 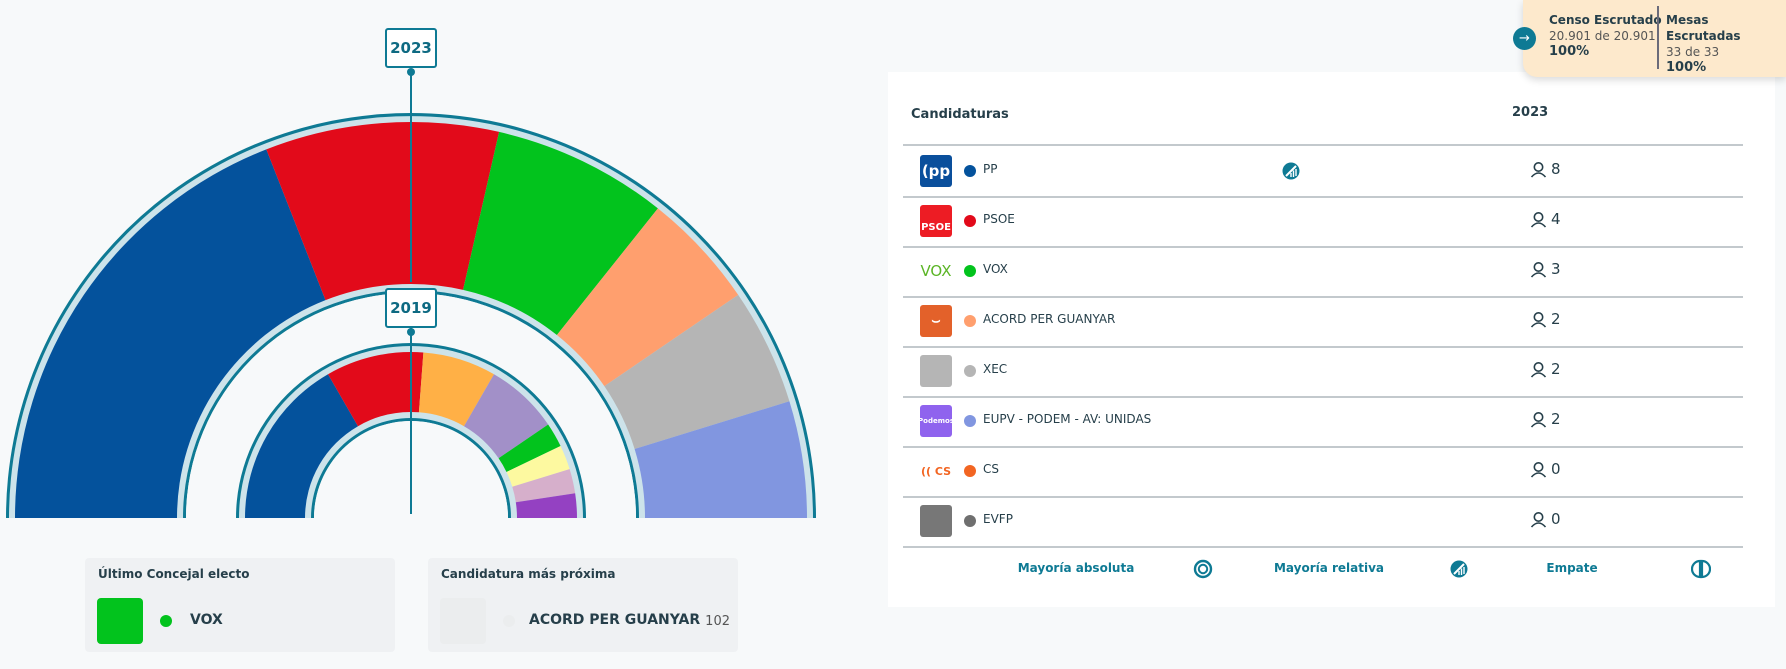 What do you see at coordinates (1323, 471) in the screenshot?
I see `table-row: (( CS CS 0` at bounding box center [1323, 471].